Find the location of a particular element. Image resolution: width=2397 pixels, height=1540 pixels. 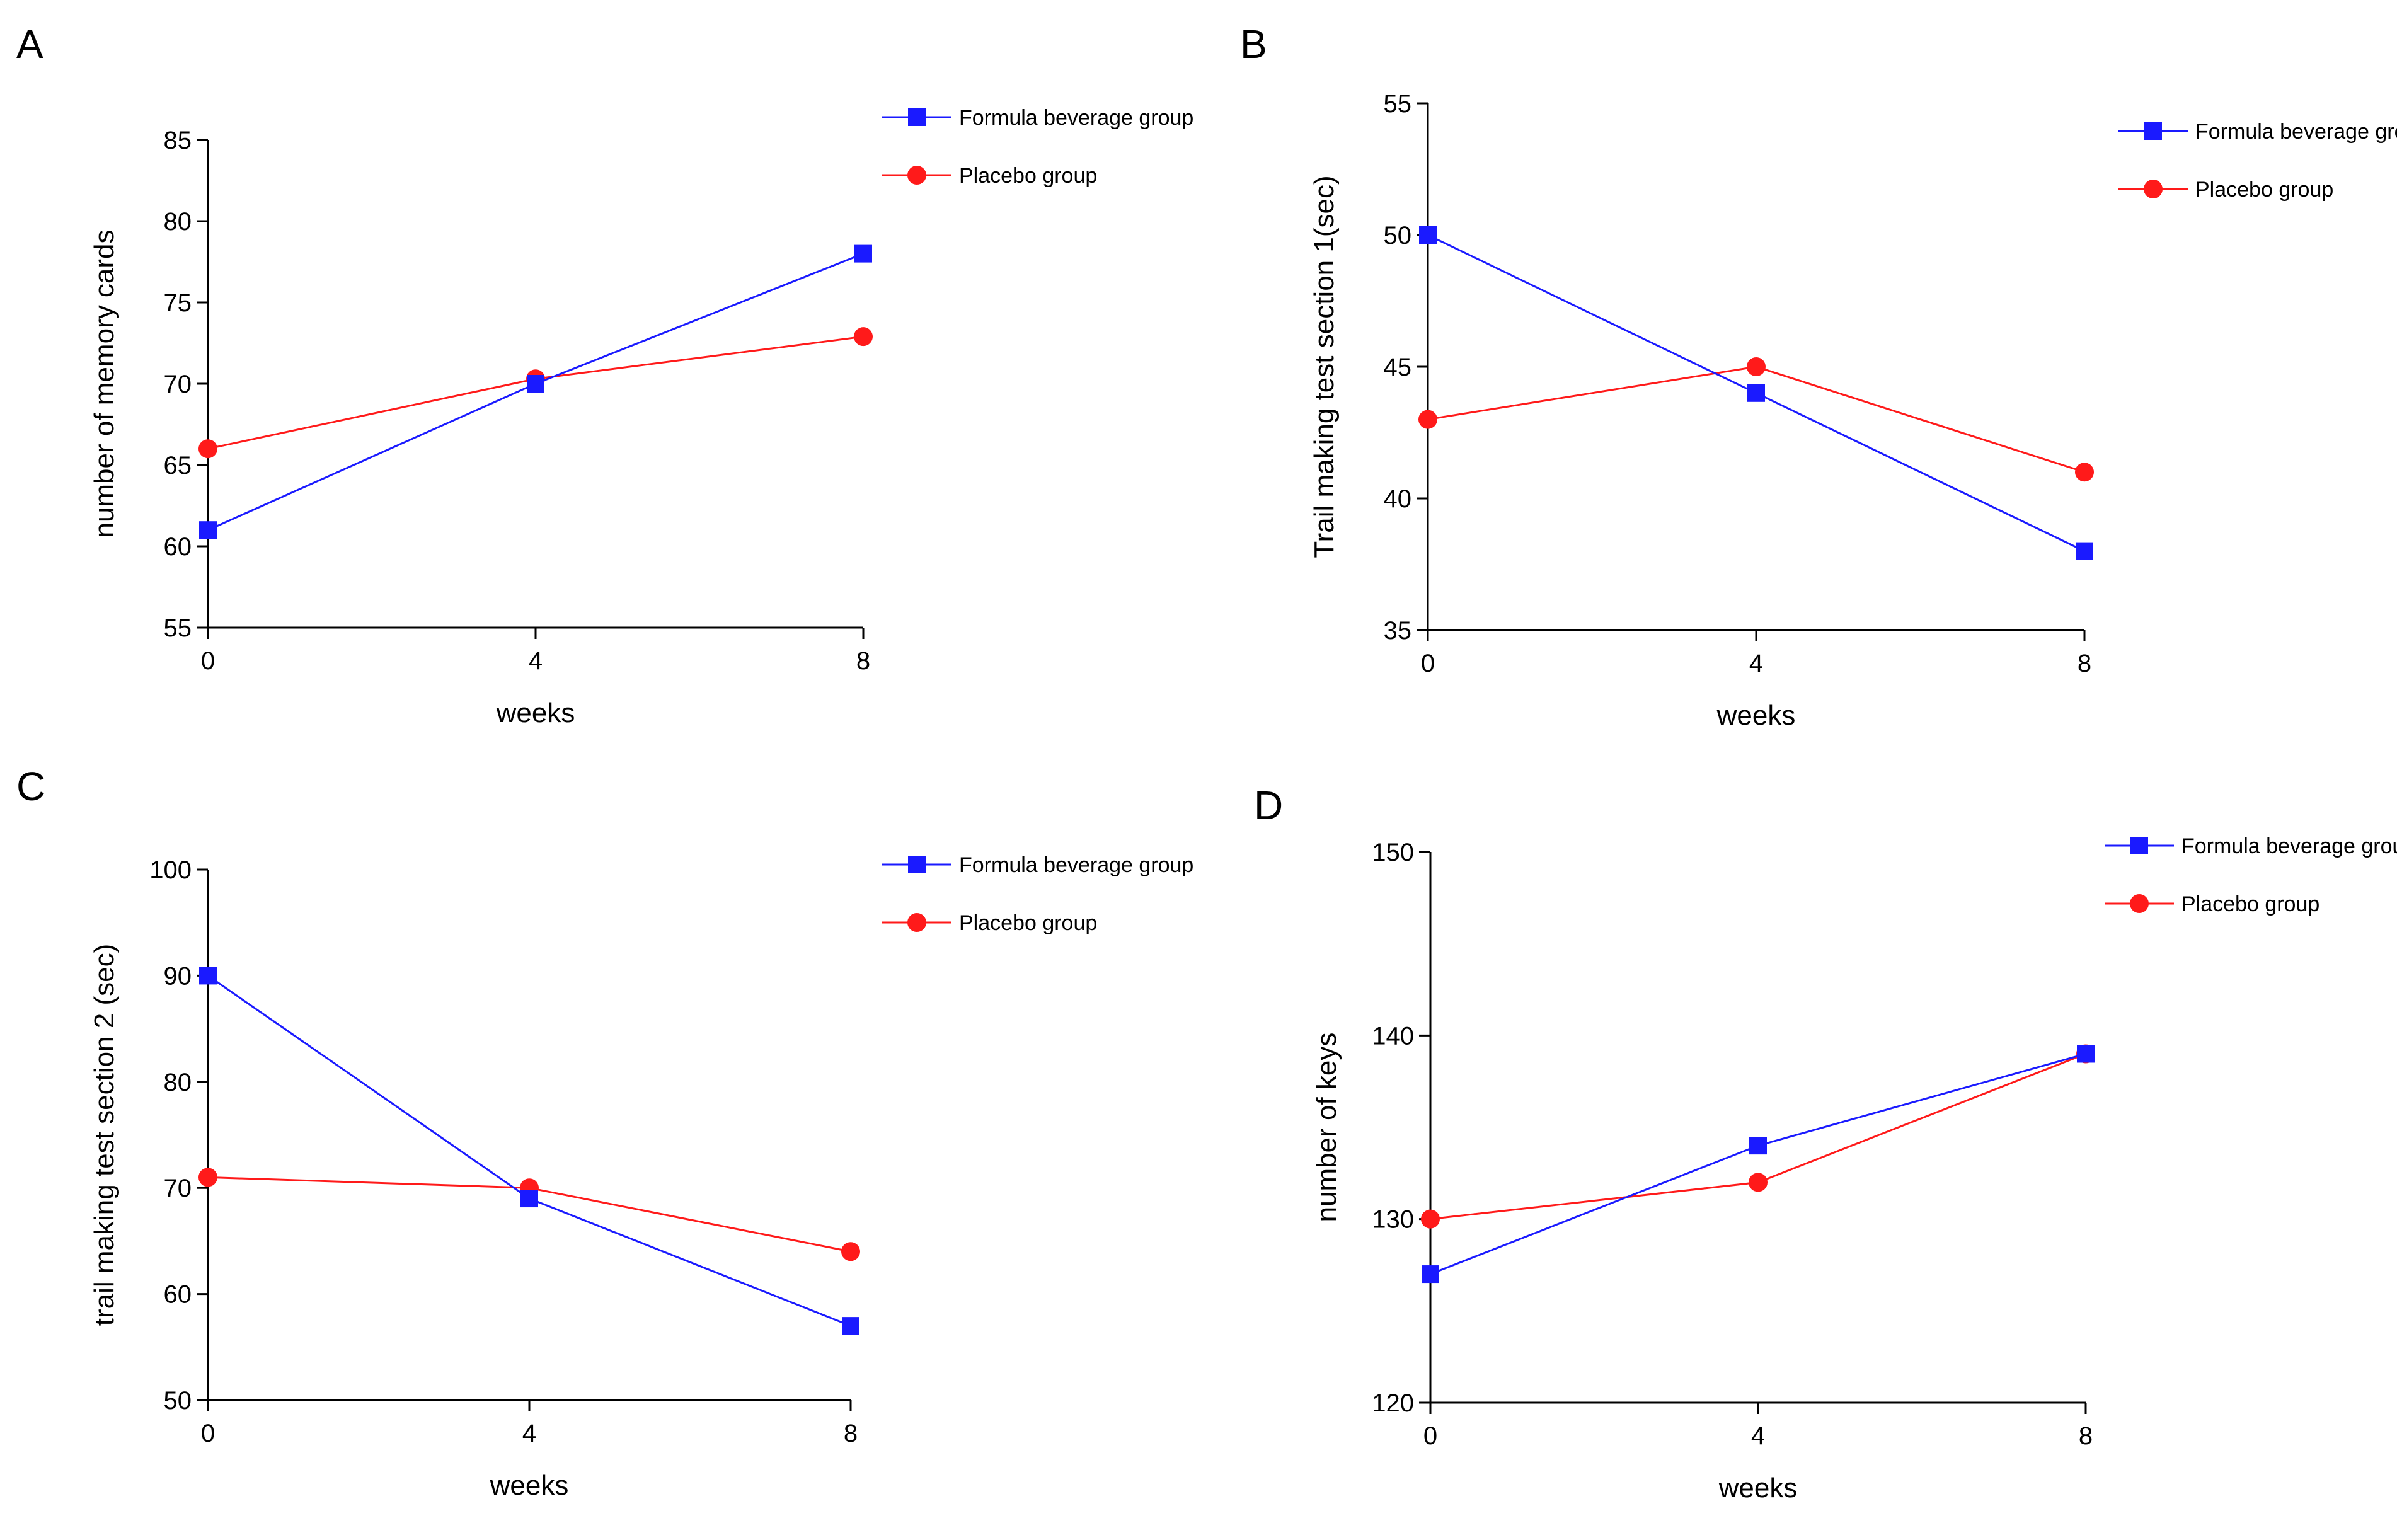

panel-letter: D is located at coordinates (1268, 805).